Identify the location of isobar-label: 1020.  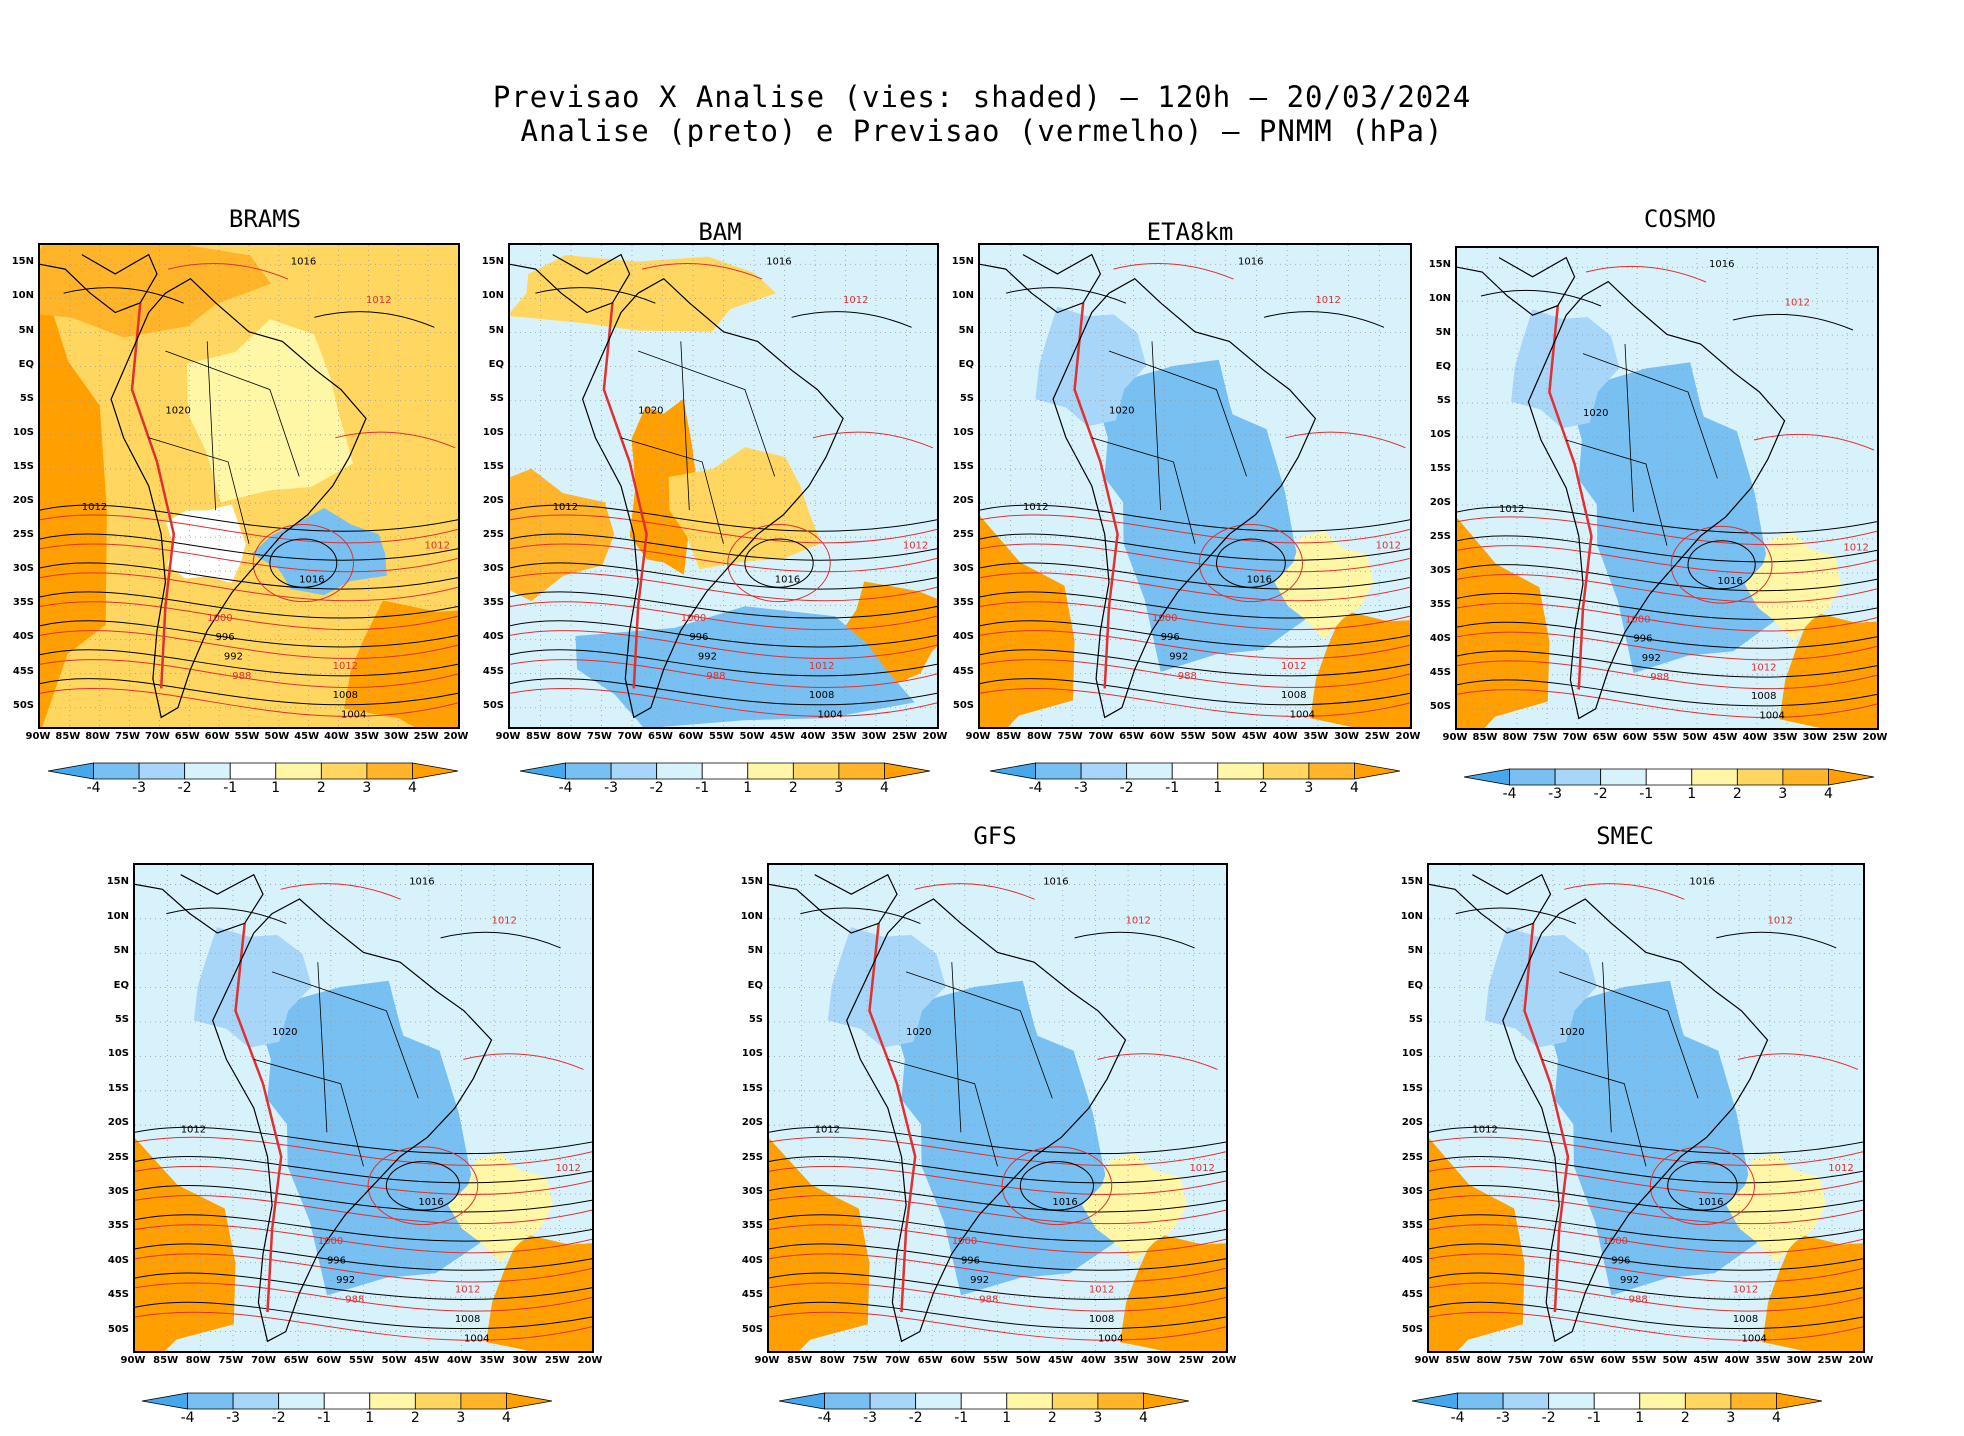
(1571, 1032).